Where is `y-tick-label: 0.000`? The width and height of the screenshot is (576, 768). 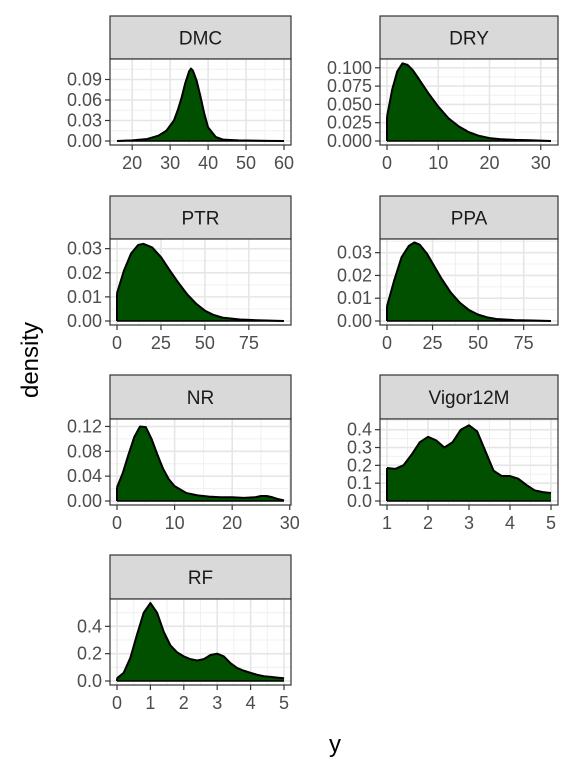
y-tick-label: 0.000 is located at coordinates (349, 141).